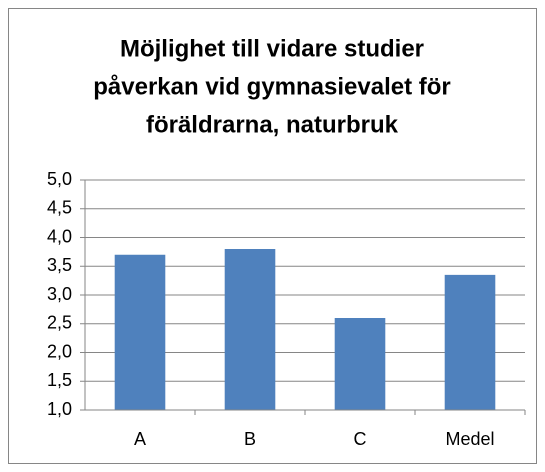  What do you see at coordinates (59, 323) in the screenshot?
I see `y-tick-label: 2,5` at bounding box center [59, 323].